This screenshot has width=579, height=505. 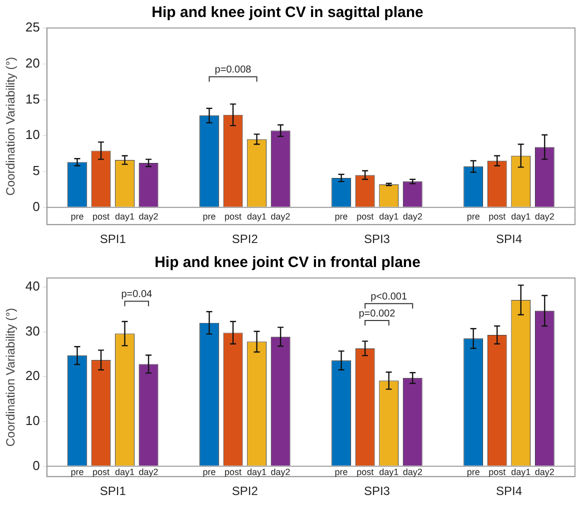 I want to click on annotation: p=0.002, so click(x=377, y=314).